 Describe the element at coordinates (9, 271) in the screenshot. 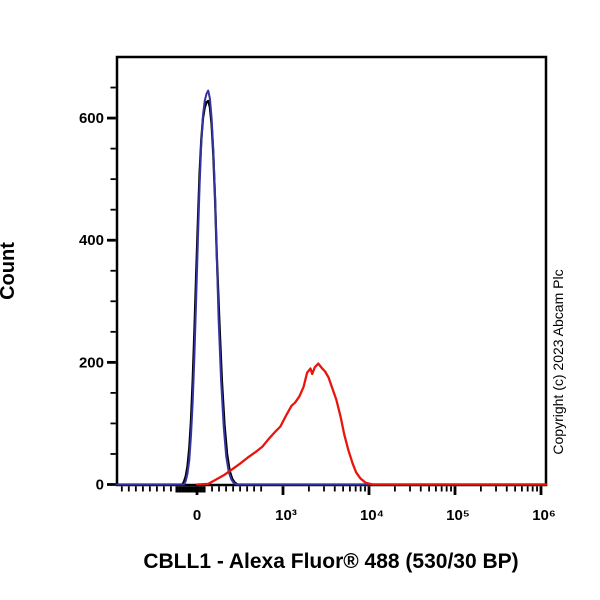

I see `y-axis-title: Count` at that location.